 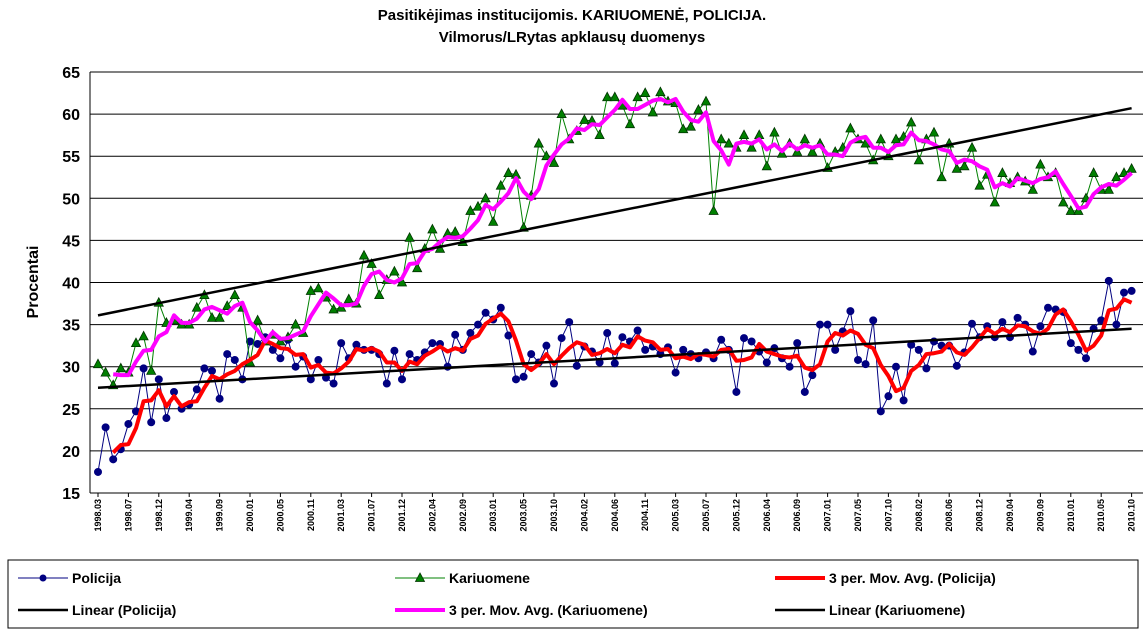 What do you see at coordinates (828, 515) in the screenshot?
I see `x-tick-label: 2007.01` at bounding box center [828, 515].